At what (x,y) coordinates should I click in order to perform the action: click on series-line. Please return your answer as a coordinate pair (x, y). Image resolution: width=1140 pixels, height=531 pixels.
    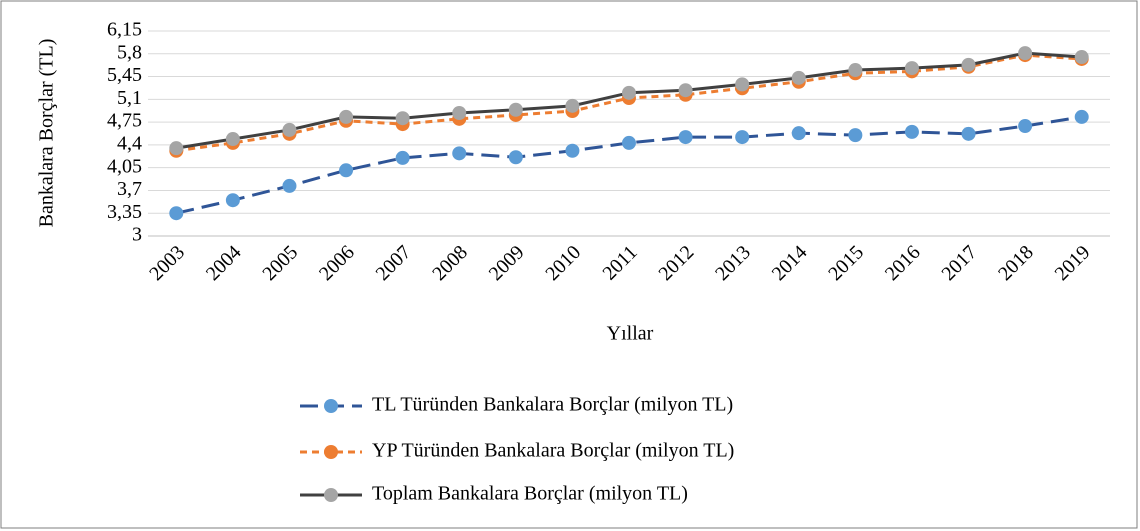
    Looking at the image, I should click on (628, 165).